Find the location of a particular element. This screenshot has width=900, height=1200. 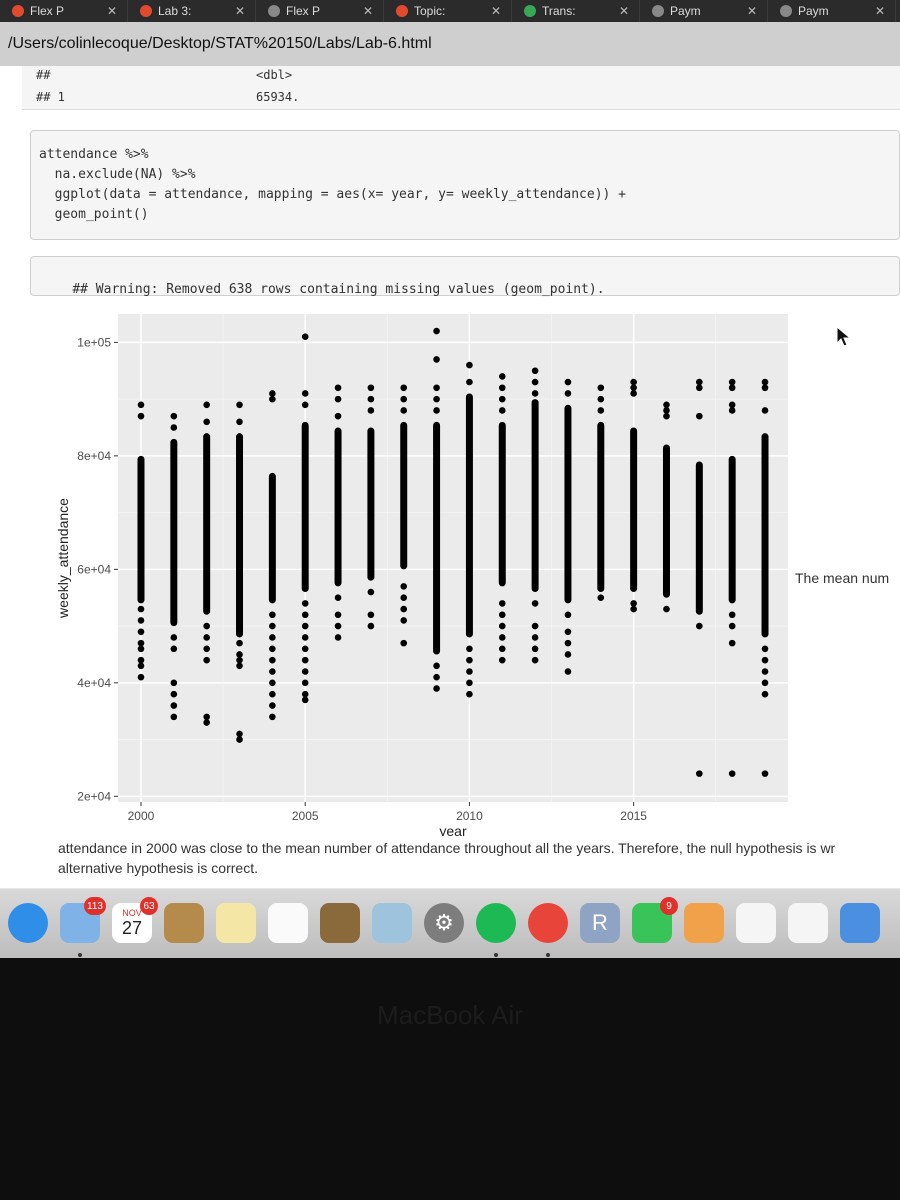

chrome-icon is located at coordinates (548, 923).